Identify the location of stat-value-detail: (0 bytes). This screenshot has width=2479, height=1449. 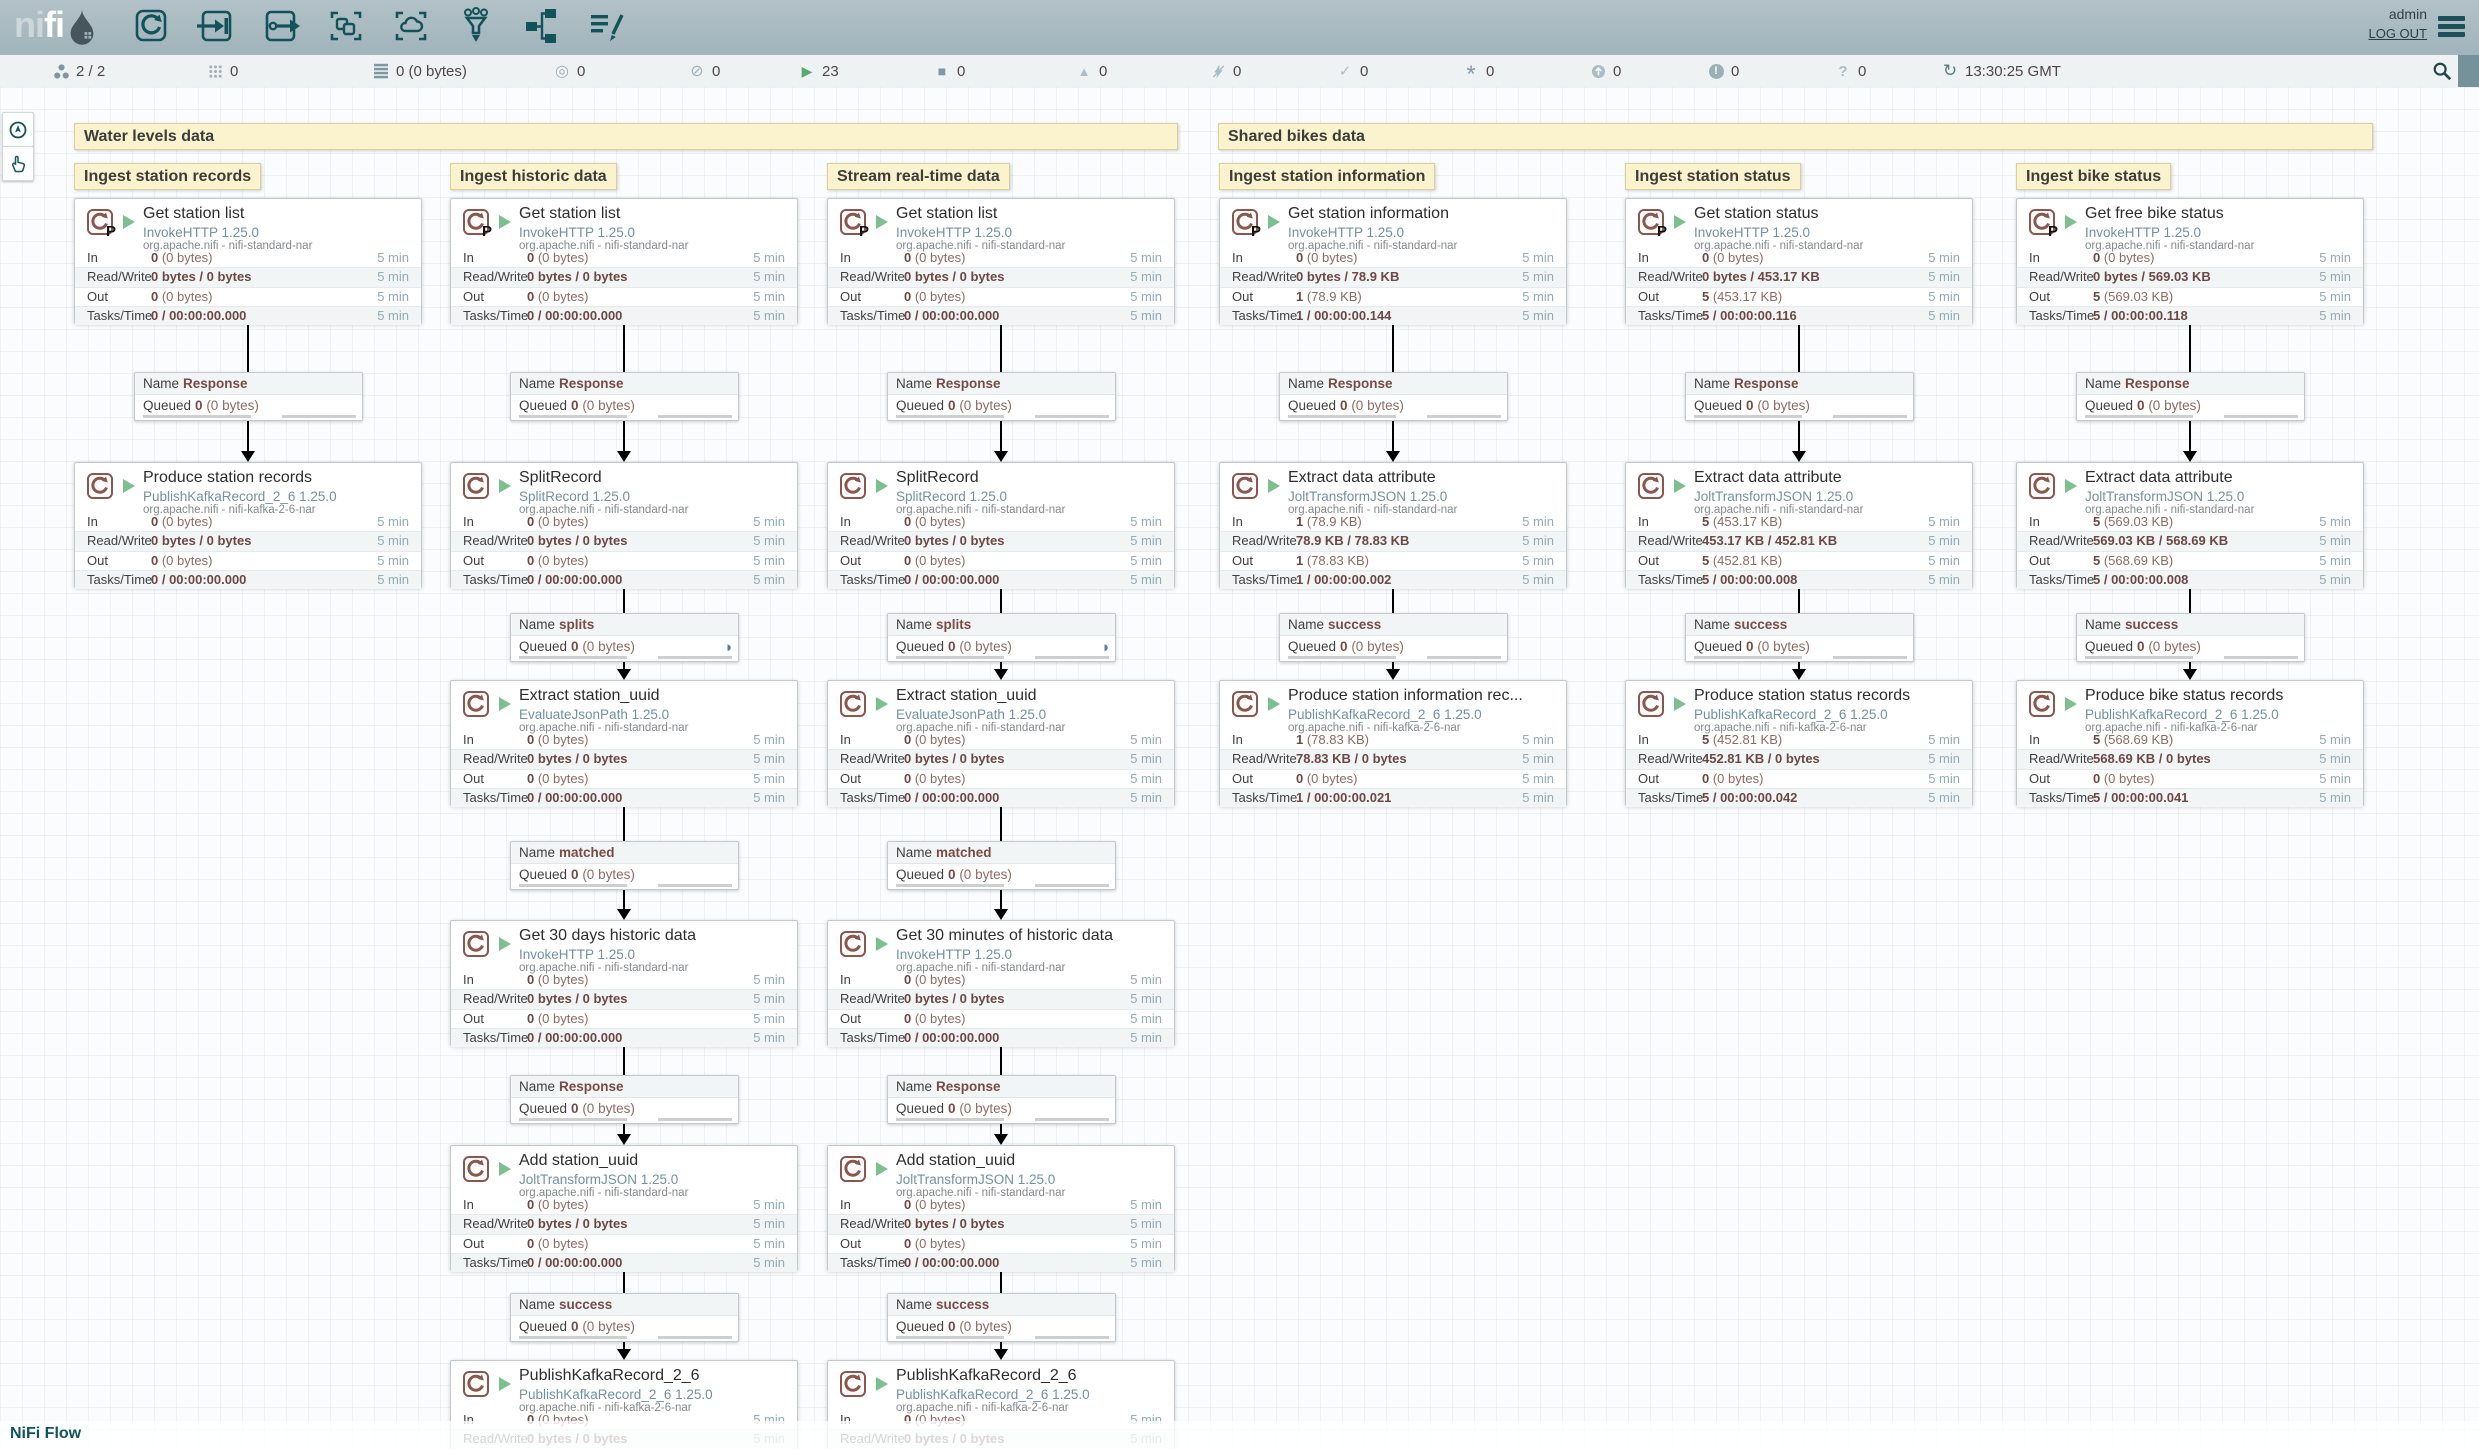
(938, 778).